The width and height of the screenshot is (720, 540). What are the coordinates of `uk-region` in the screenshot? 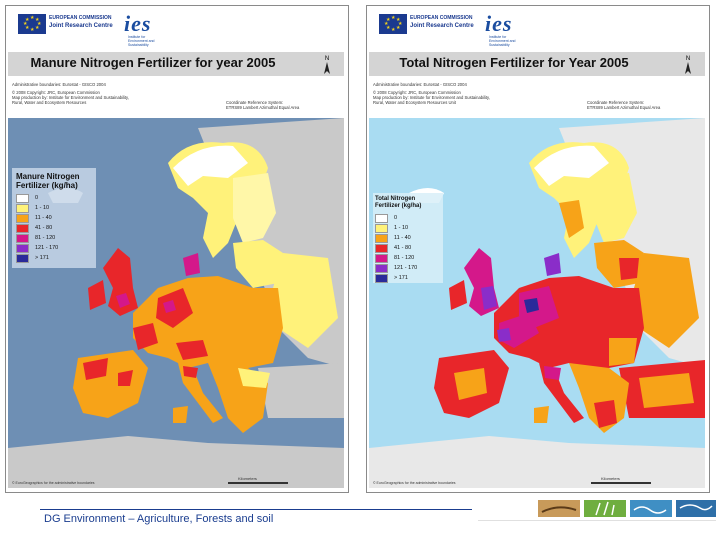 It's located at (120, 282).